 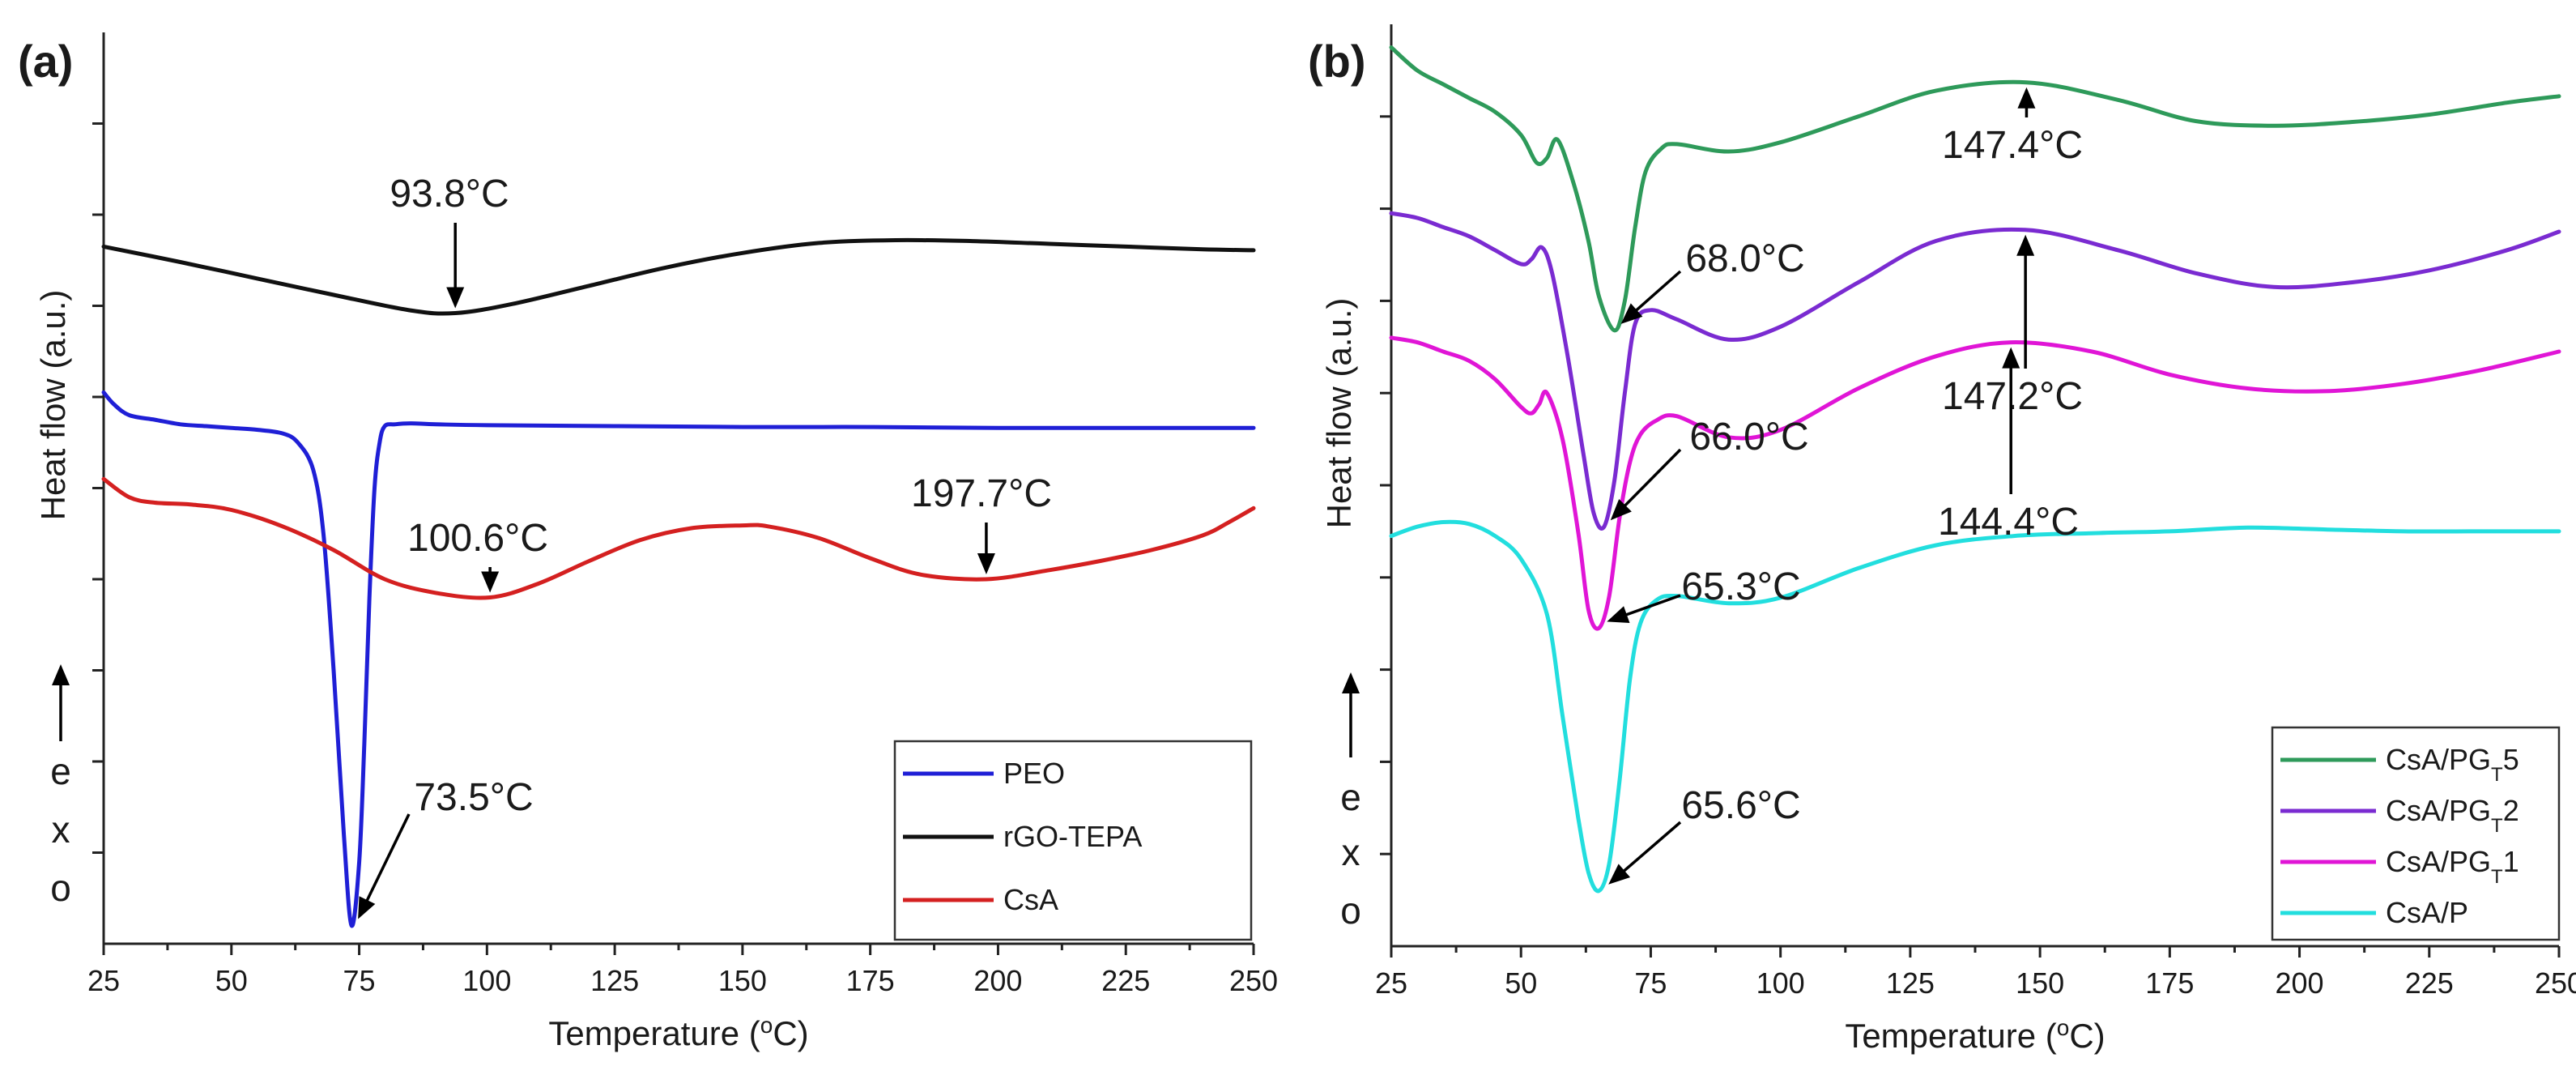 What do you see at coordinates (449, 194) in the screenshot?
I see `annotation-label: 93.8°C` at bounding box center [449, 194].